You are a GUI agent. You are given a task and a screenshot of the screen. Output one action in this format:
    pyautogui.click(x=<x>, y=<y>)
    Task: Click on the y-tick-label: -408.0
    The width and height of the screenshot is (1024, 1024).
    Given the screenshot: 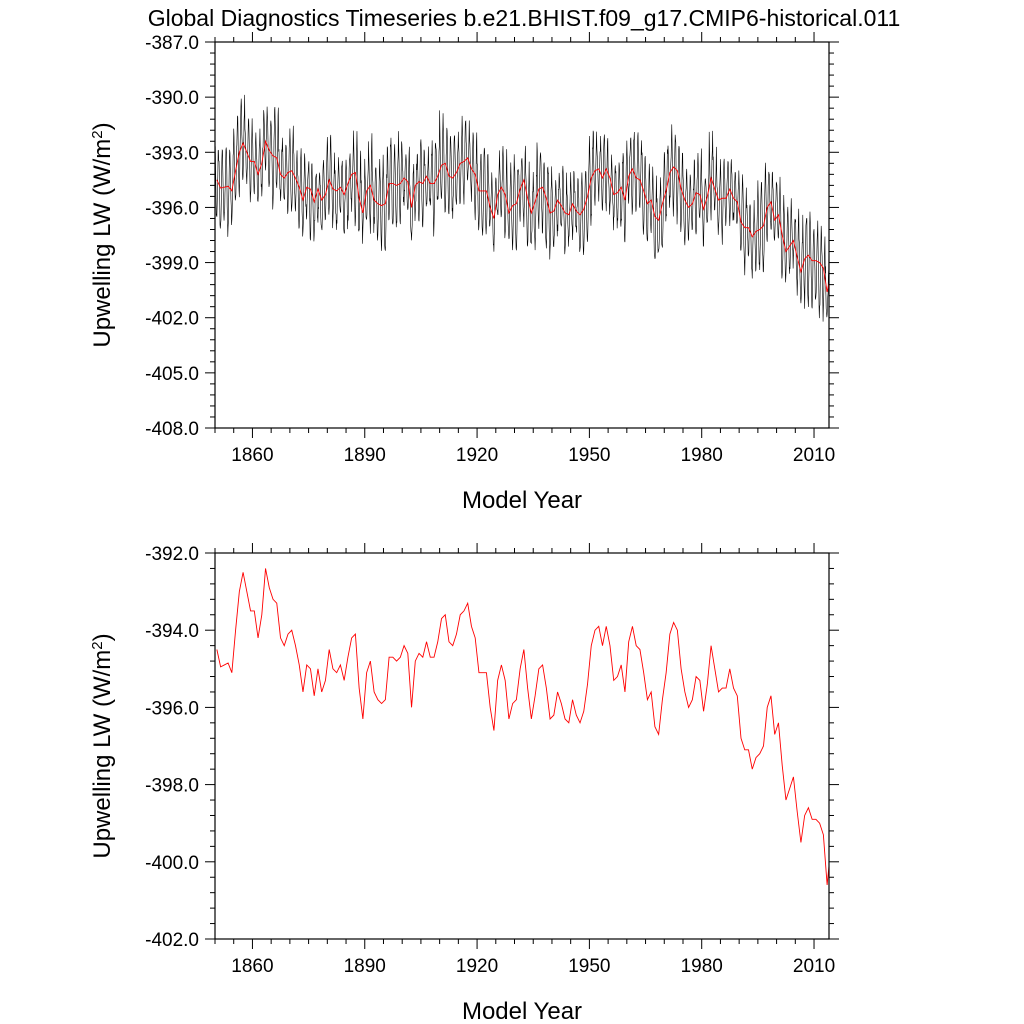 What is the action you would take?
    pyautogui.click(x=172, y=429)
    